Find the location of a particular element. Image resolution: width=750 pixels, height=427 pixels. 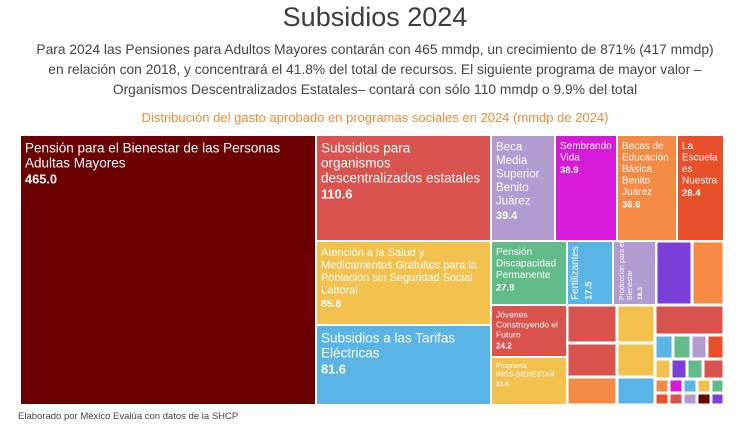

treemap-tile-label: Jóvenes Construyendo el Futuro is located at coordinates (527, 325).